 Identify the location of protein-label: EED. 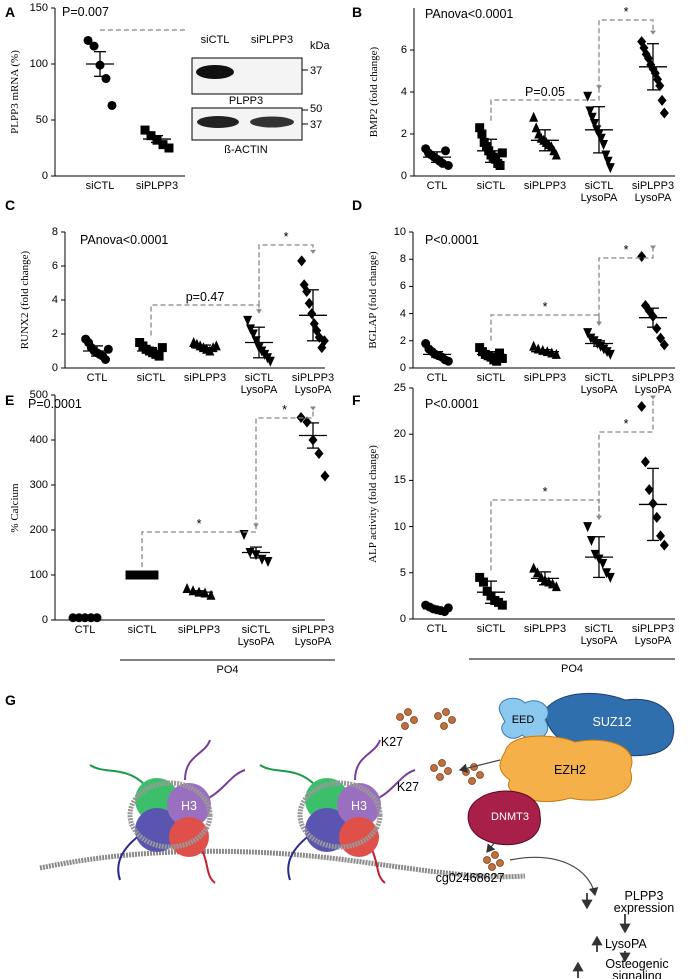
(523, 720).